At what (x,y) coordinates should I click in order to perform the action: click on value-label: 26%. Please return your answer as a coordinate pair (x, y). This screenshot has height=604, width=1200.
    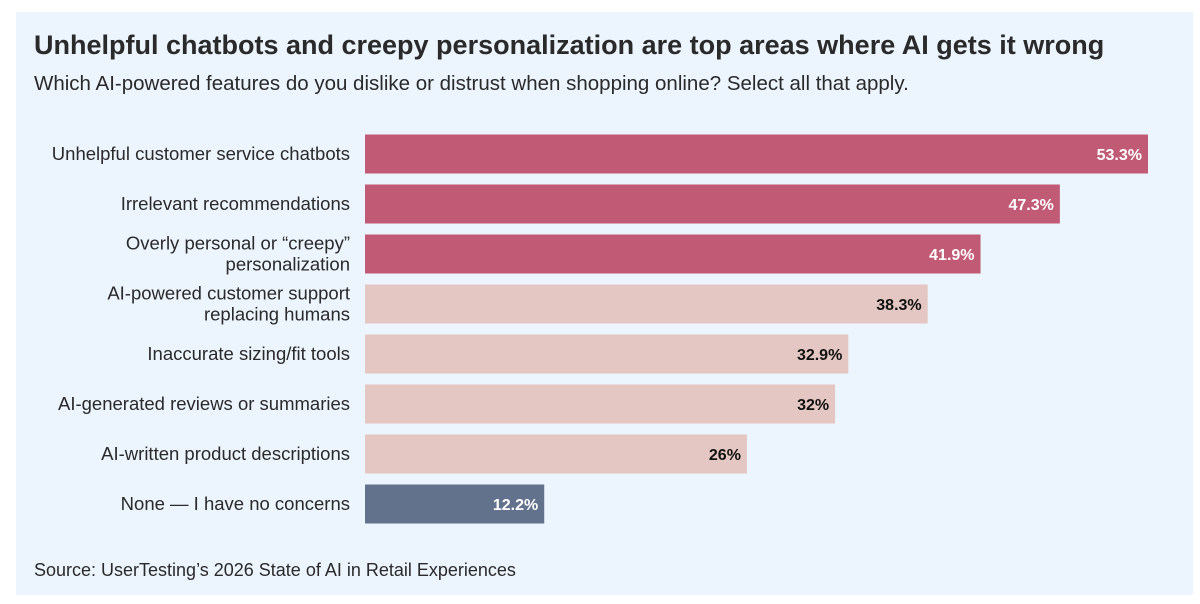
    Looking at the image, I should click on (725, 455).